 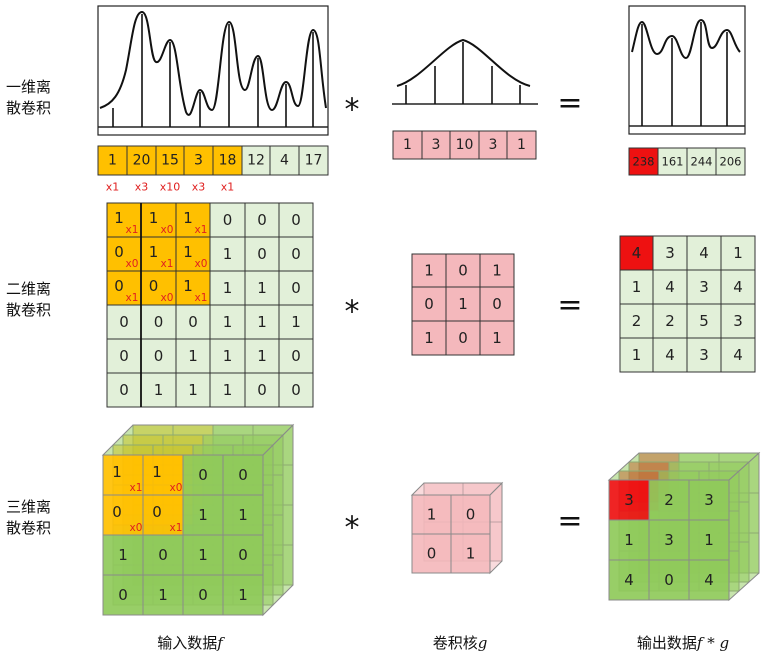 I want to click on output-1d-cell, so click(x=730, y=161).